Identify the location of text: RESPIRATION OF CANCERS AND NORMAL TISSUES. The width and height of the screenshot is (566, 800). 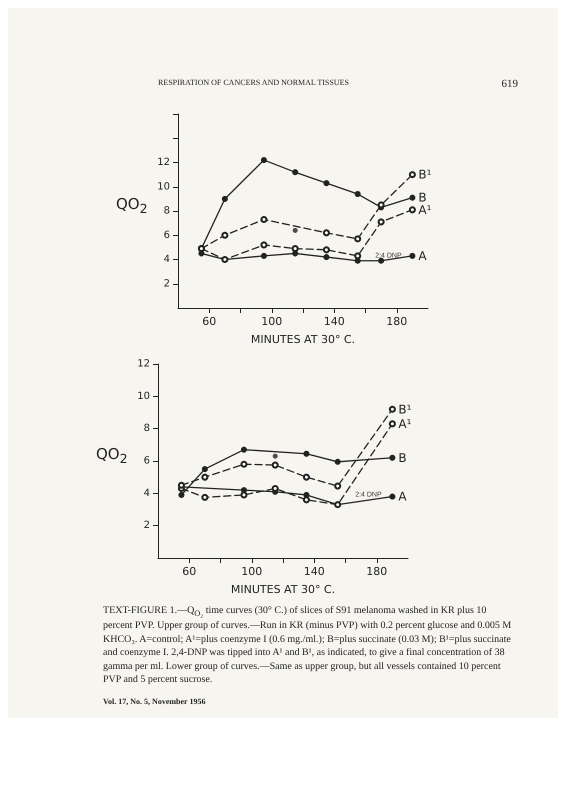
(253, 83).